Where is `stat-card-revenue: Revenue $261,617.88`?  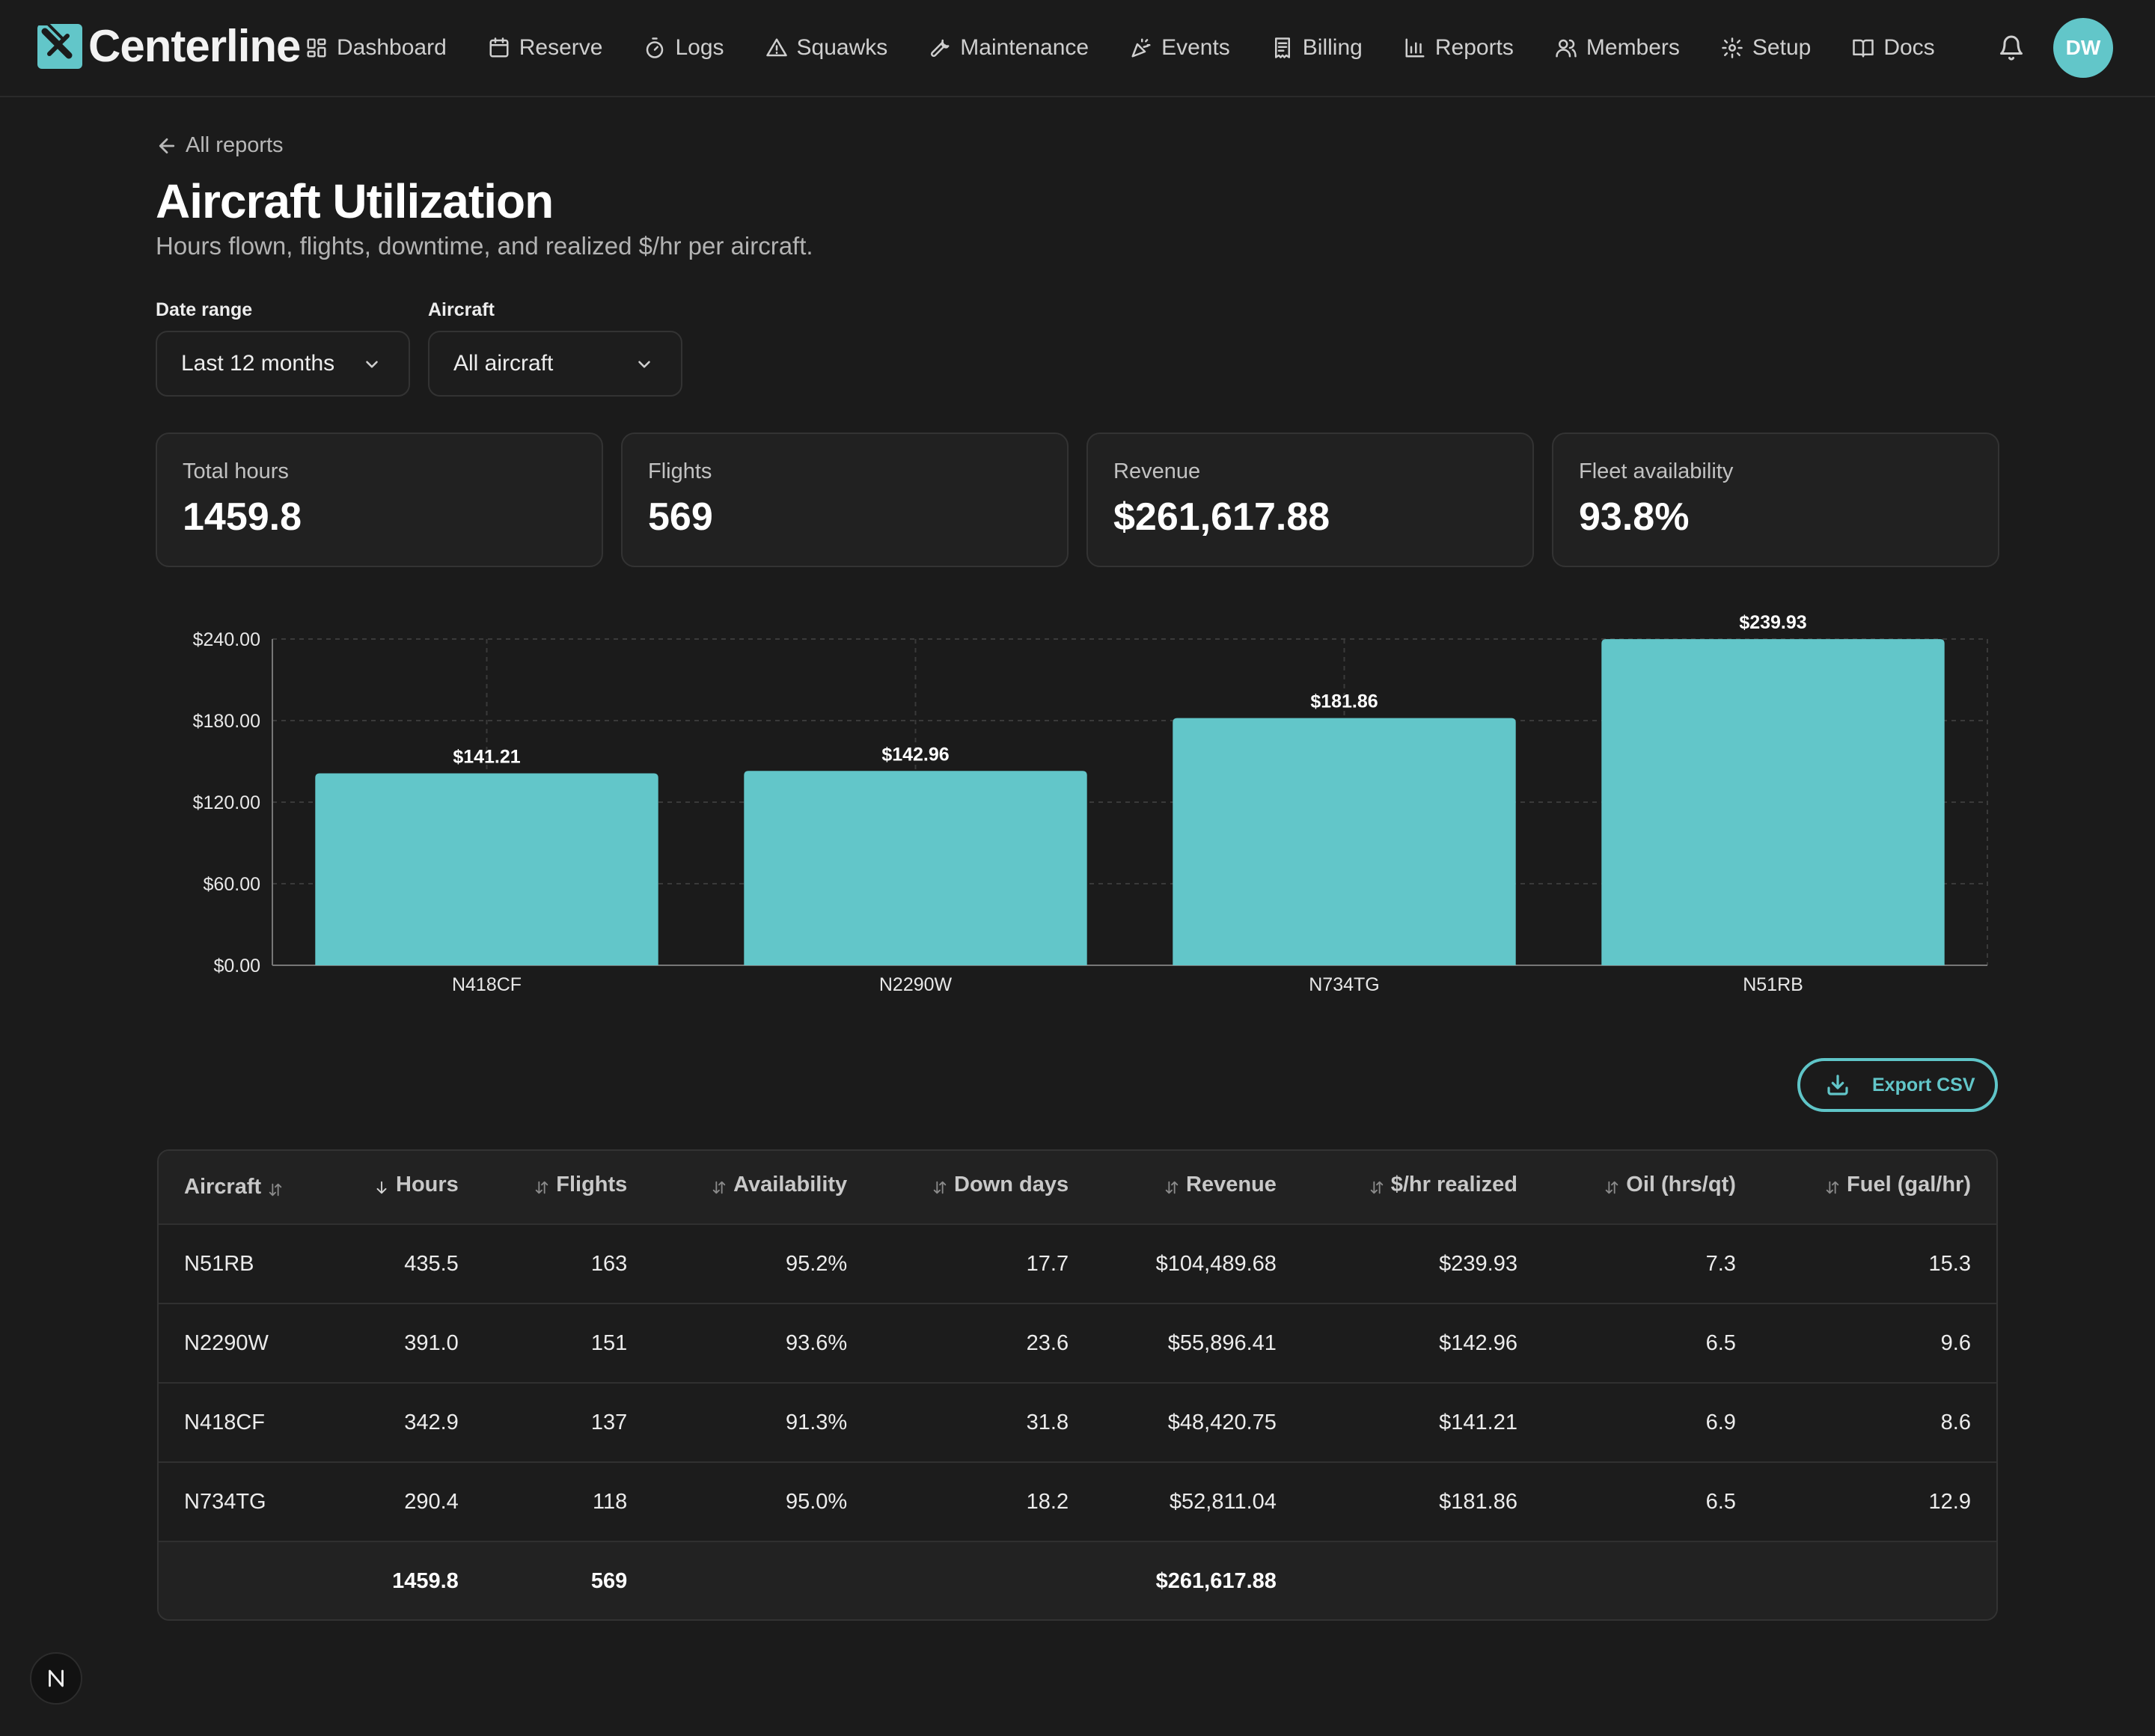
stat-card-revenue: Revenue $261,617.88 is located at coordinates (1310, 500).